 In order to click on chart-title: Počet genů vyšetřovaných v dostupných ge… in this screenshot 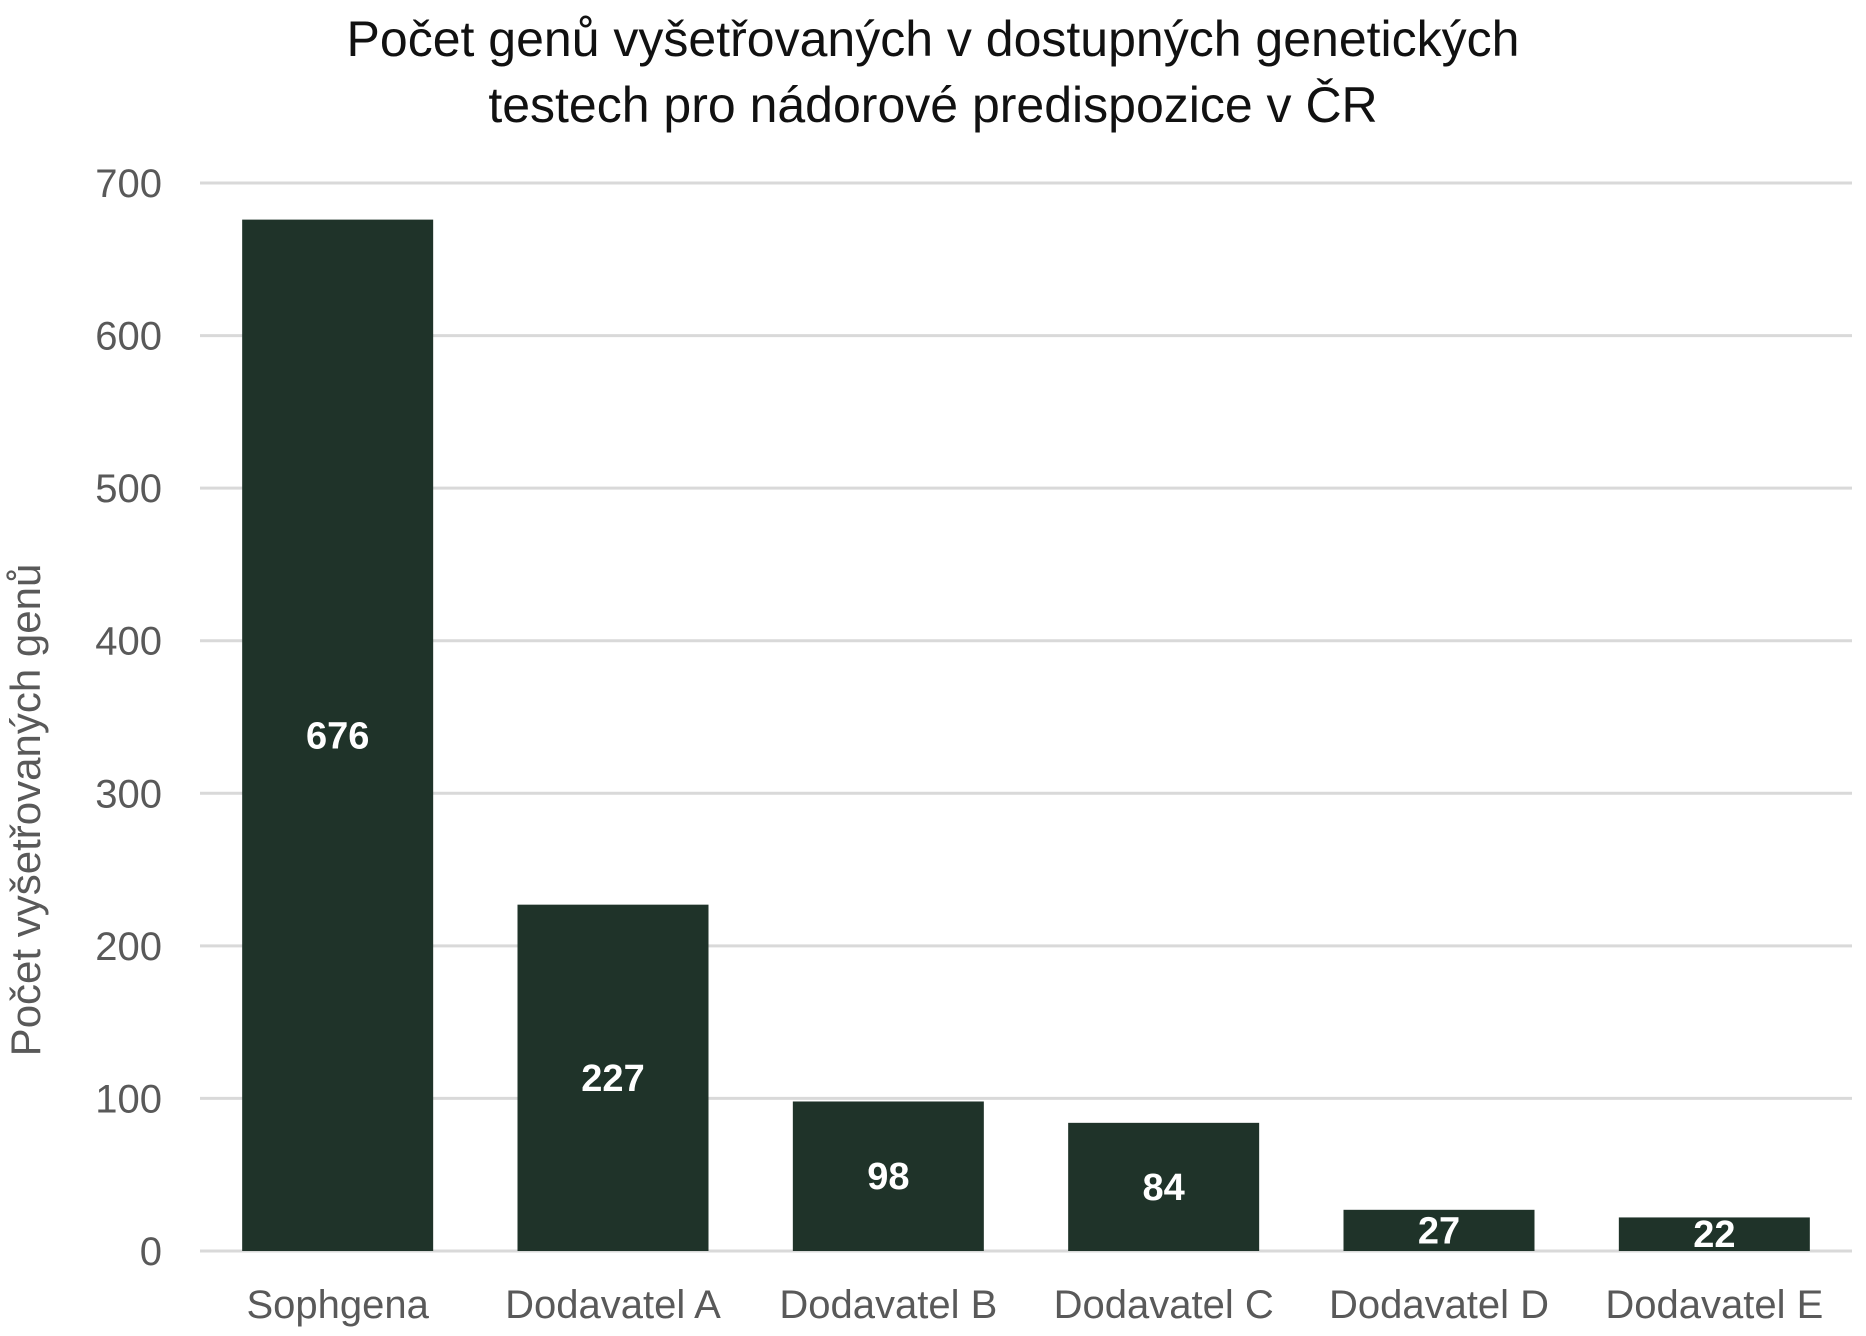, I will do `click(933, 72)`.